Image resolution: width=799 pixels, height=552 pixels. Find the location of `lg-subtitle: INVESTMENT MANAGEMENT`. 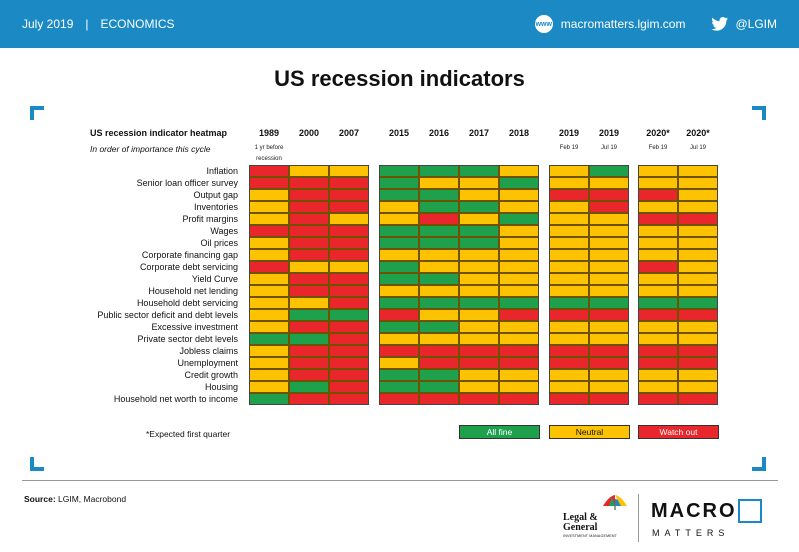

lg-subtitle: INVESTMENT MANAGEMENT is located at coordinates (590, 536).